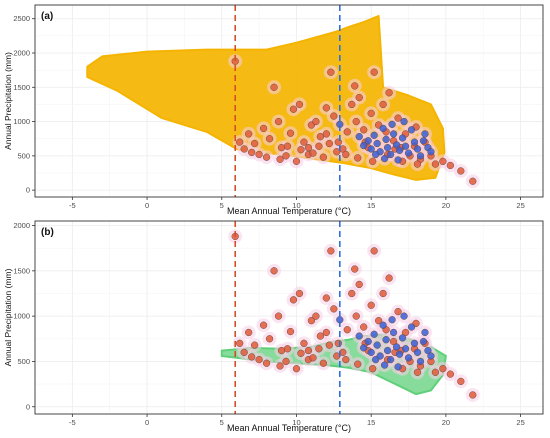  Describe the element at coordinates (21, 270) in the screenshot. I see `y-tick-label: 1500` at that location.